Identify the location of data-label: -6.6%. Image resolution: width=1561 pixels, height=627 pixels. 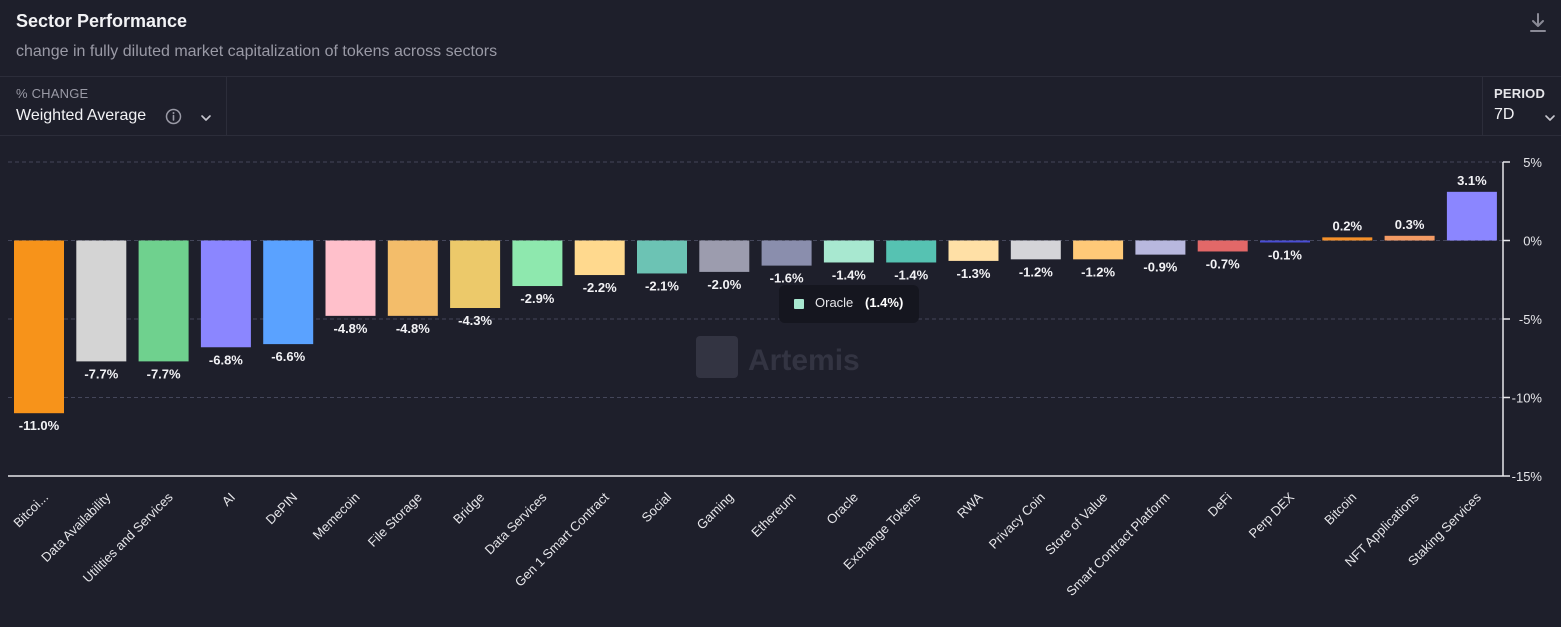
(288, 356).